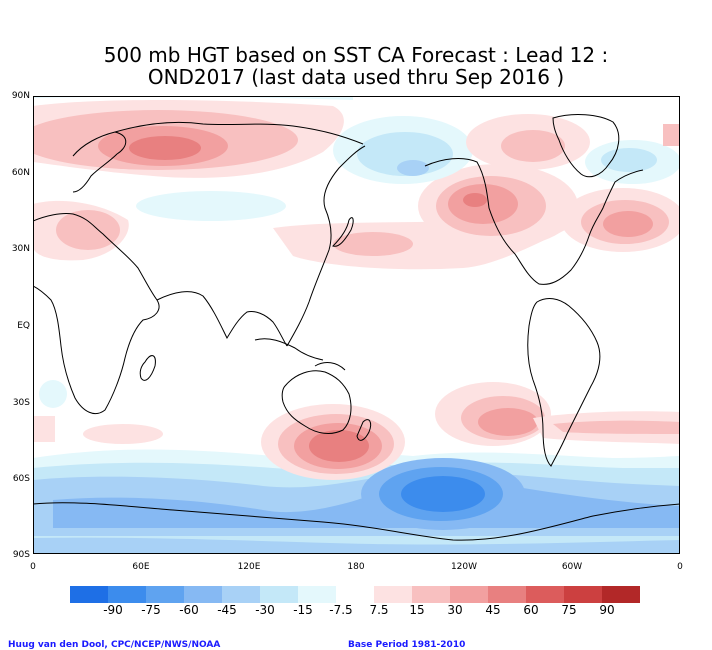 The image size is (712, 650). What do you see at coordinates (21, 555) in the screenshot?
I see `lat-label-90s: 90S` at bounding box center [21, 555].